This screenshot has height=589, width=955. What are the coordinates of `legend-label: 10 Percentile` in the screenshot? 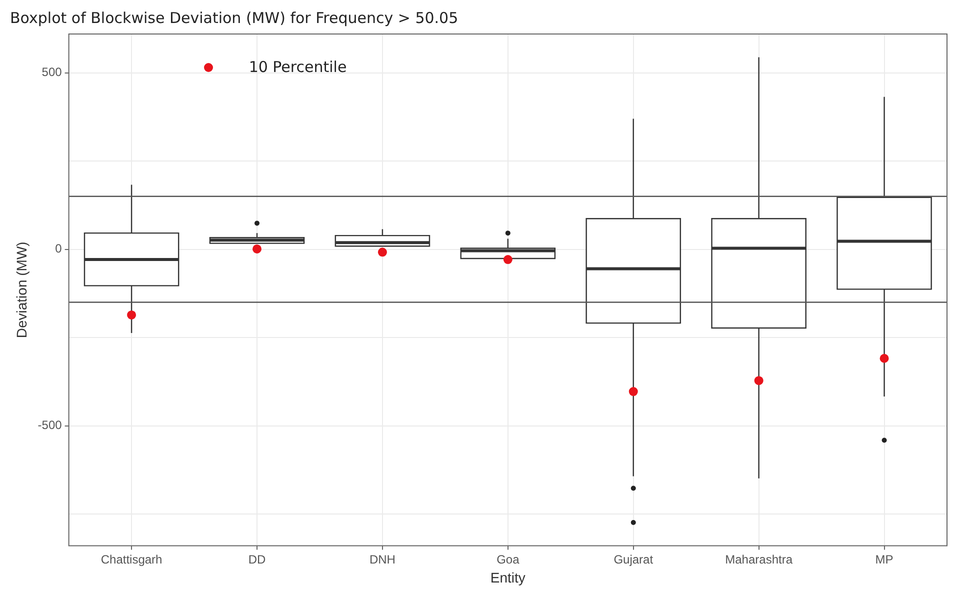 It's located at (297, 67).